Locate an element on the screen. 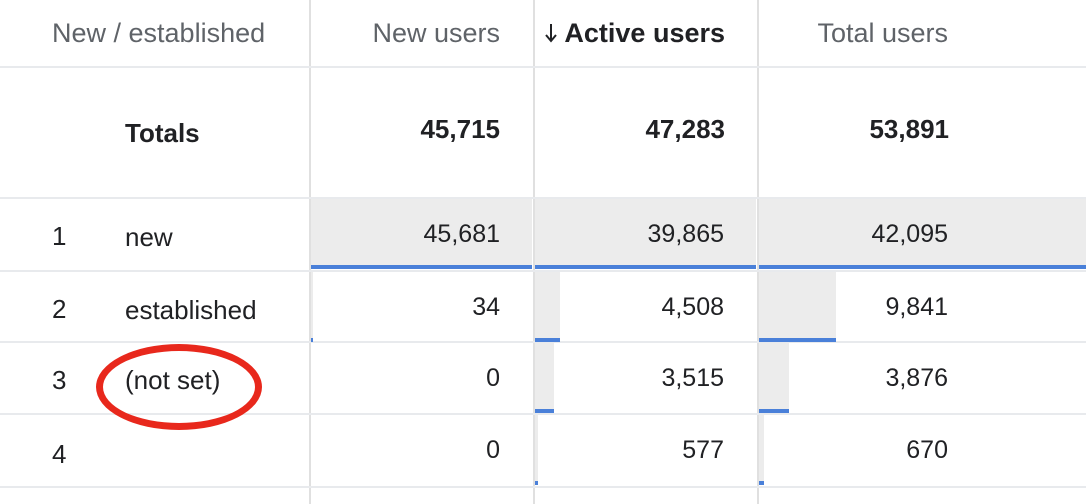 The image size is (1086, 504). column-header-active-users: Active users is located at coordinates (632, 33).